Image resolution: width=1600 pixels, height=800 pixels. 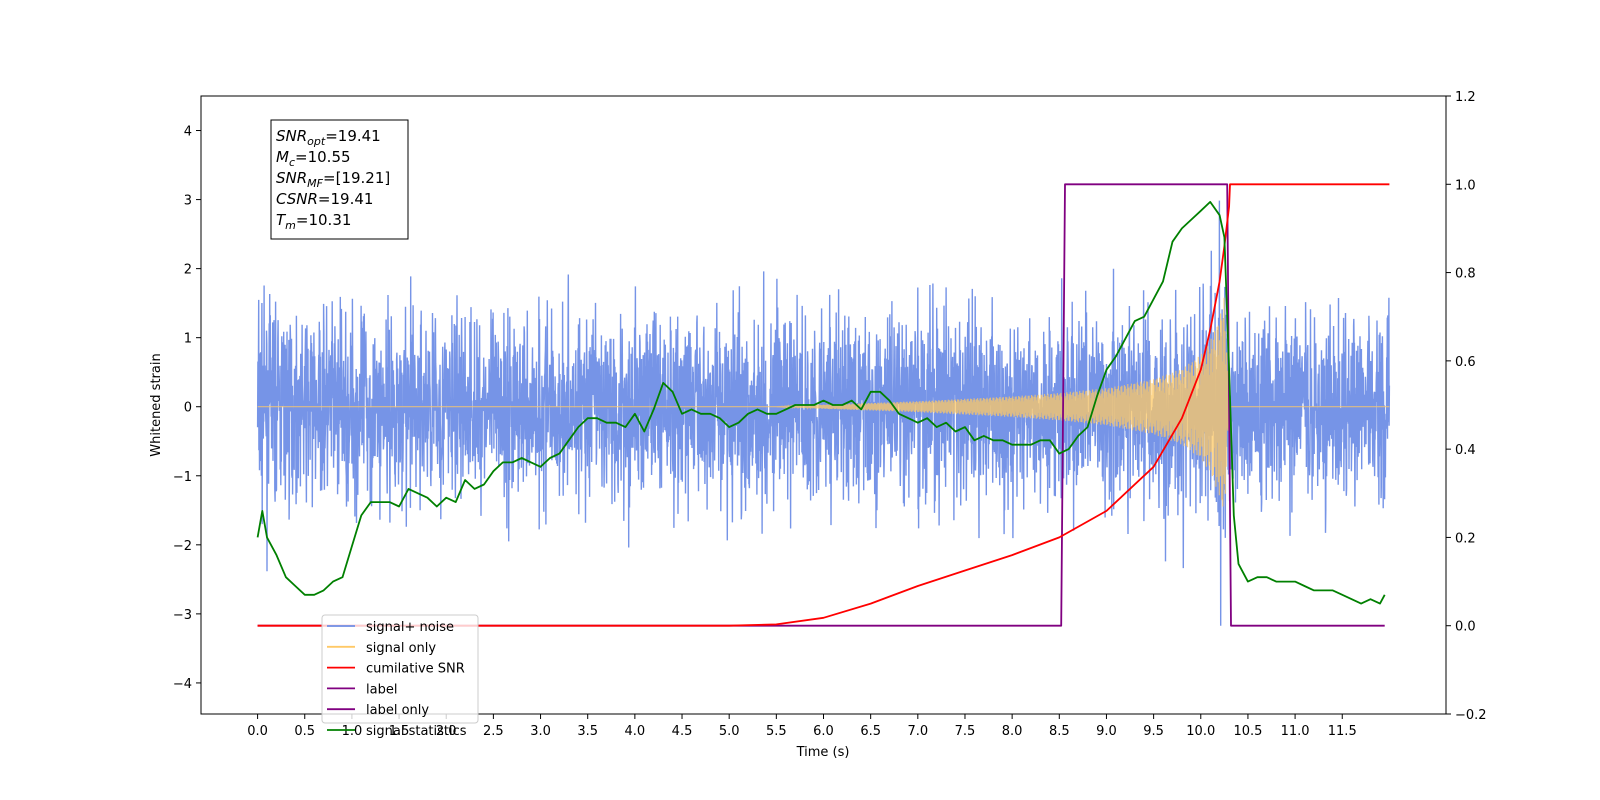 What do you see at coordinates (323, 157) in the screenshot?
I see `annotation-value: =10.55` at bounding box center [323, 157].